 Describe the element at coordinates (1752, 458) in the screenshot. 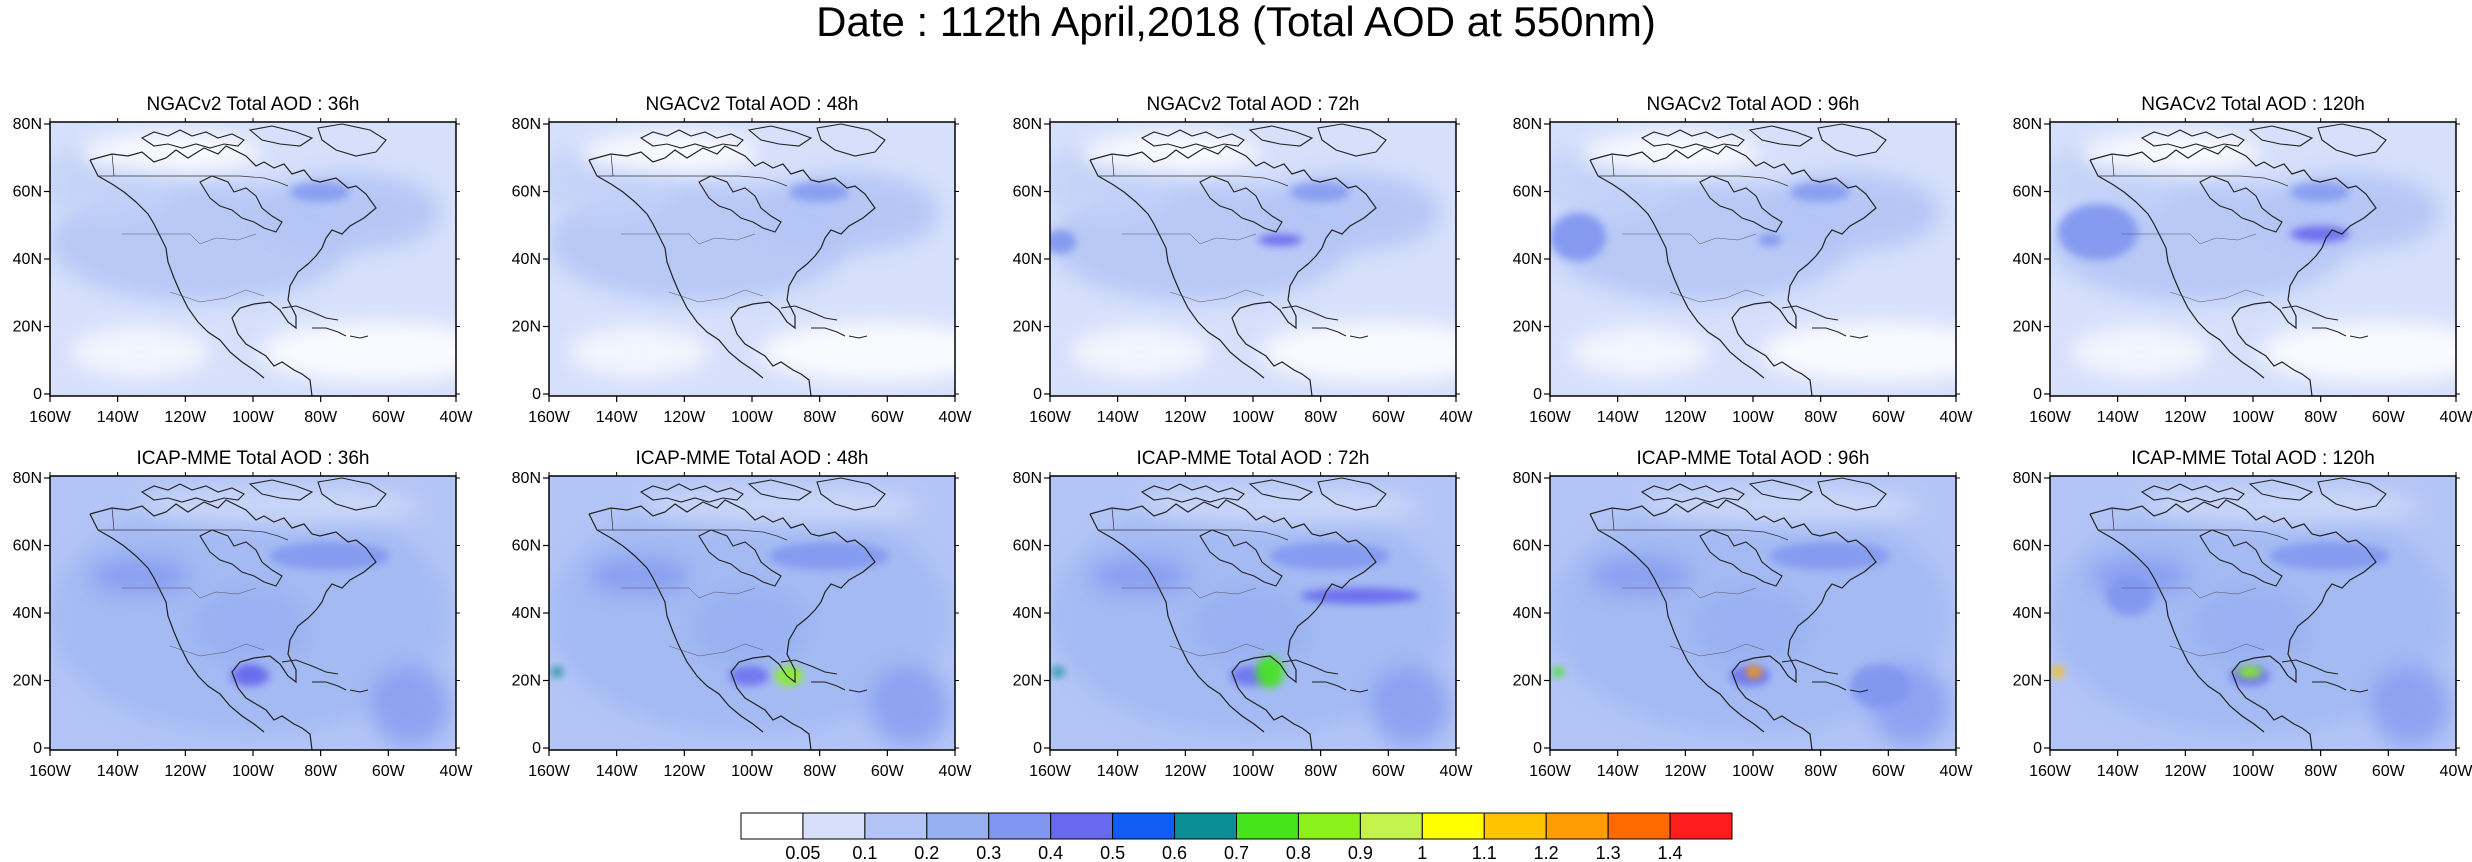

I see `panel-title: ICAP-MME Total AOD : 96h` at that location.